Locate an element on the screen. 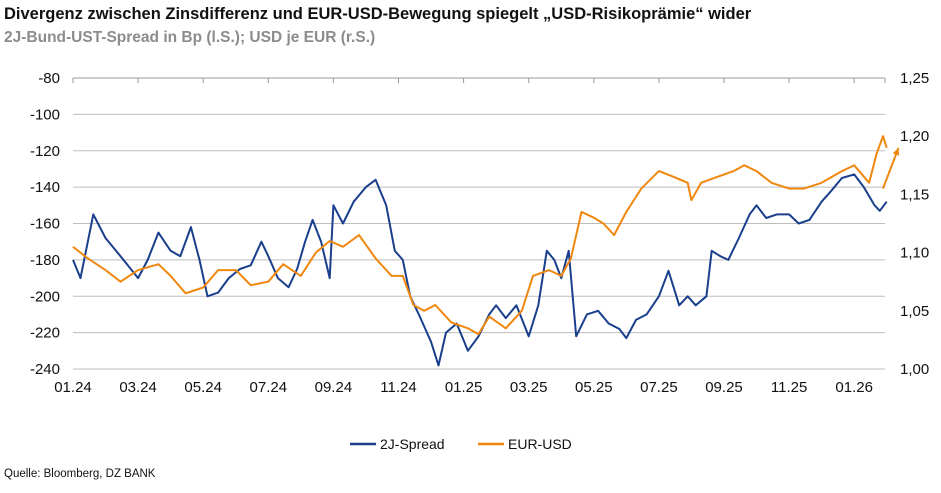 Image resolution: width=941 pixels, height=493 pixels. y-left-tick-label: -240 is located at coordinates (45, 369).